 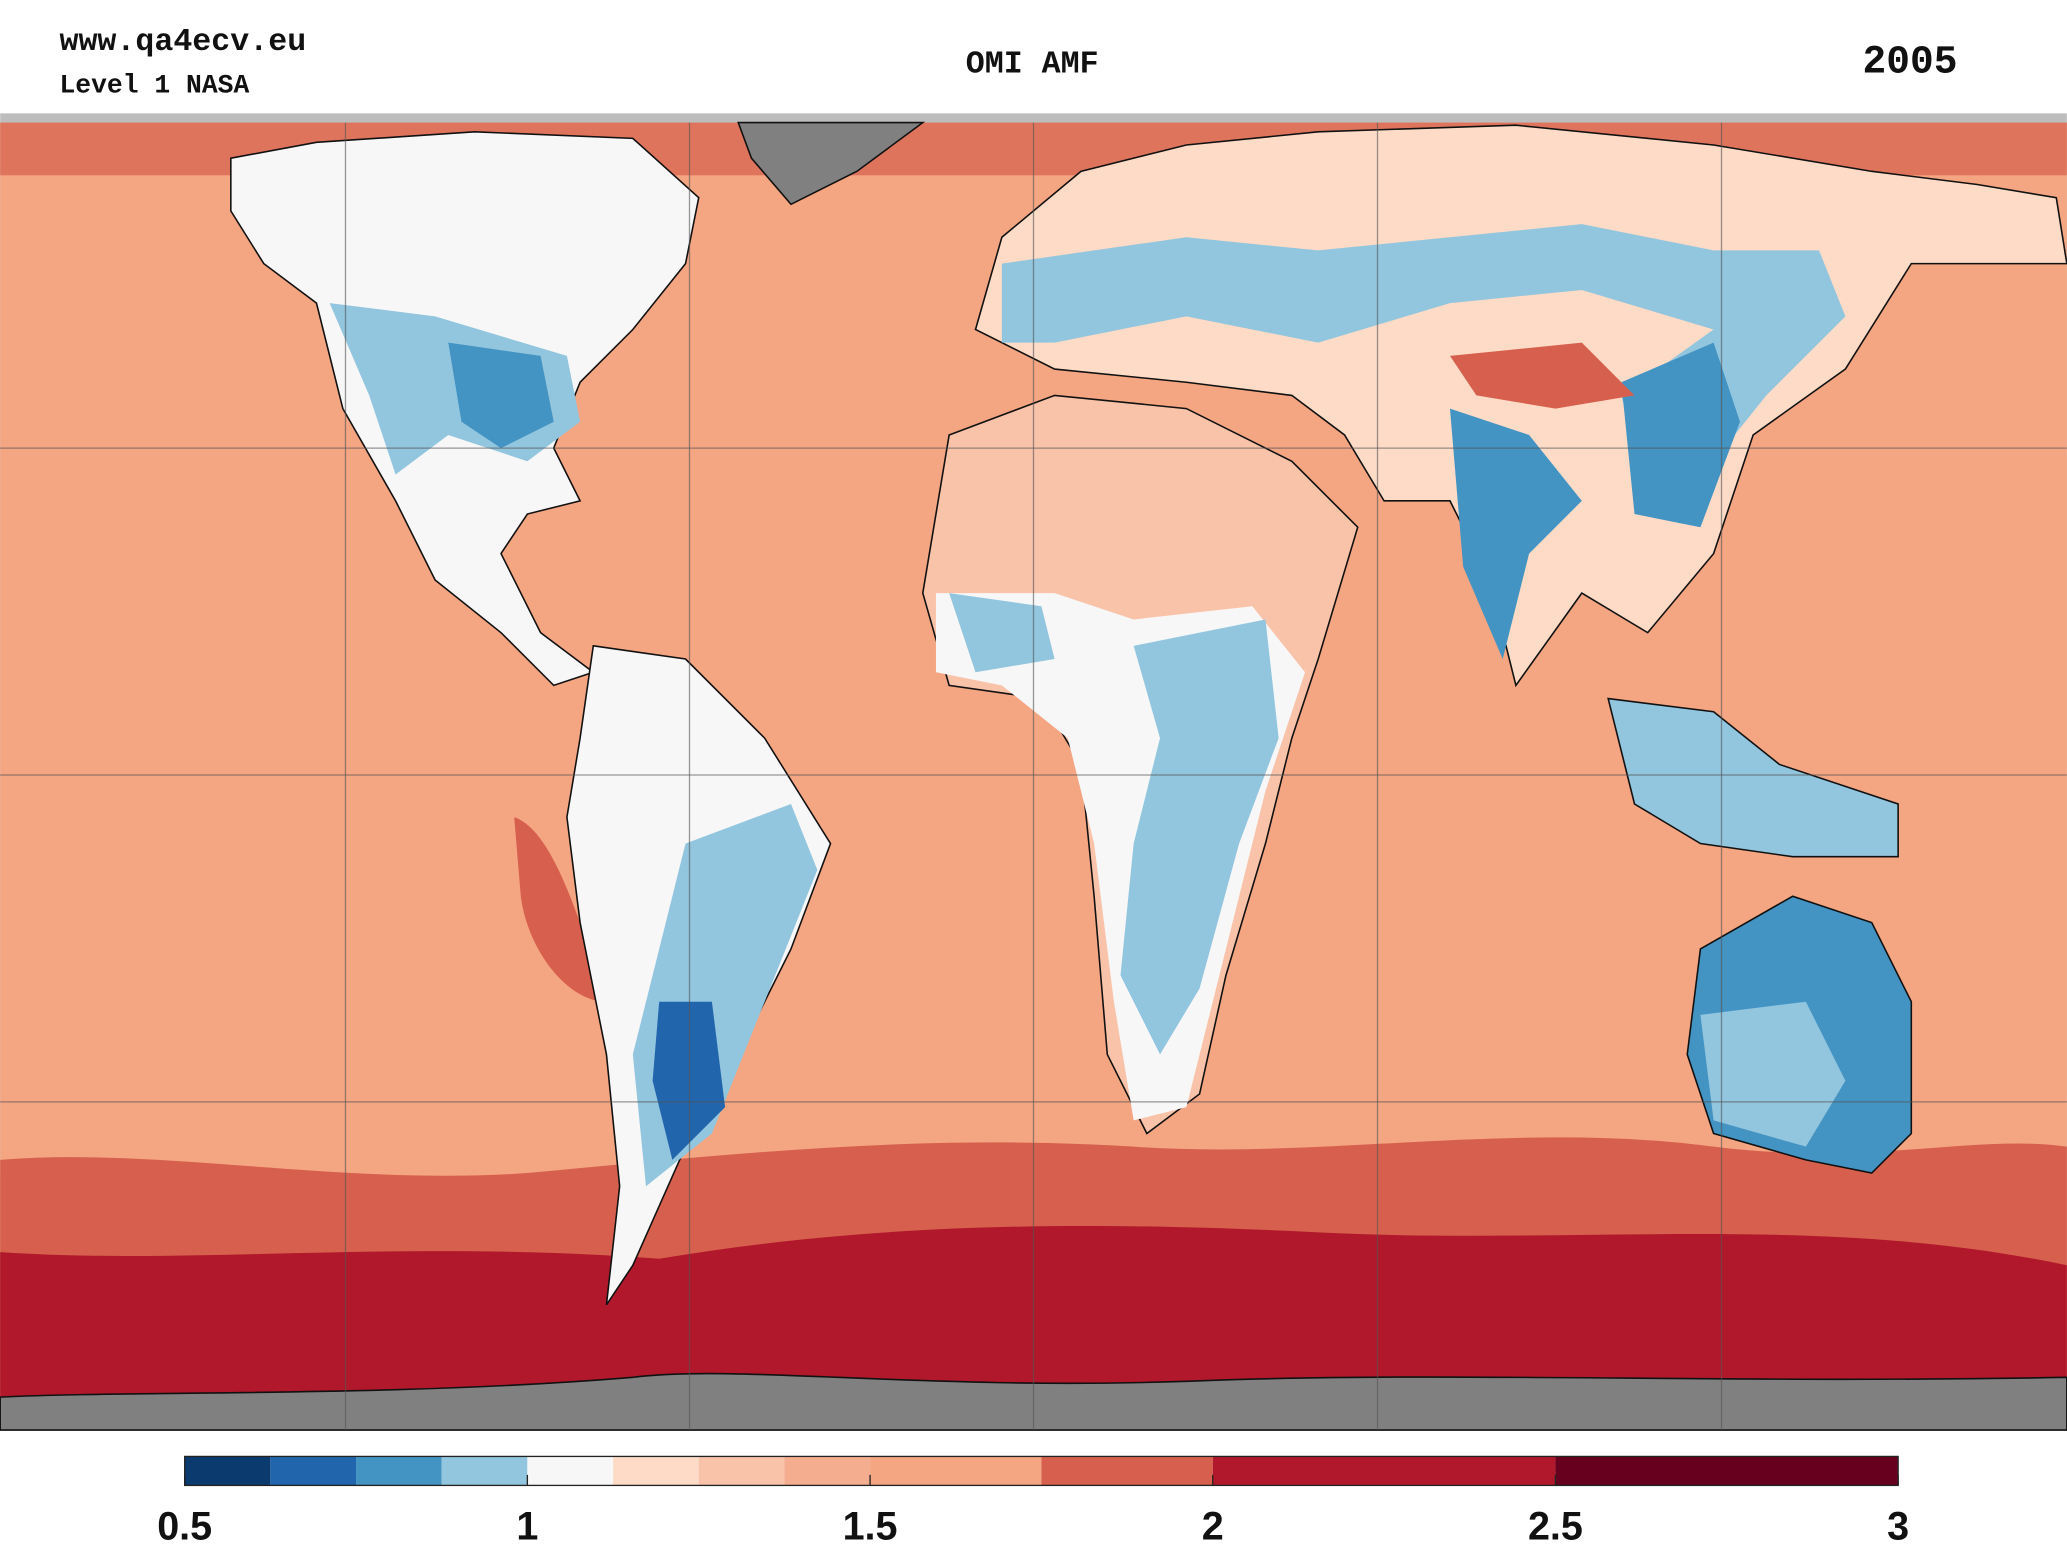 What do you see at coordinates (1542, 375) in the screenshot?
I see `tibet` at bounding box center [1542, 375].